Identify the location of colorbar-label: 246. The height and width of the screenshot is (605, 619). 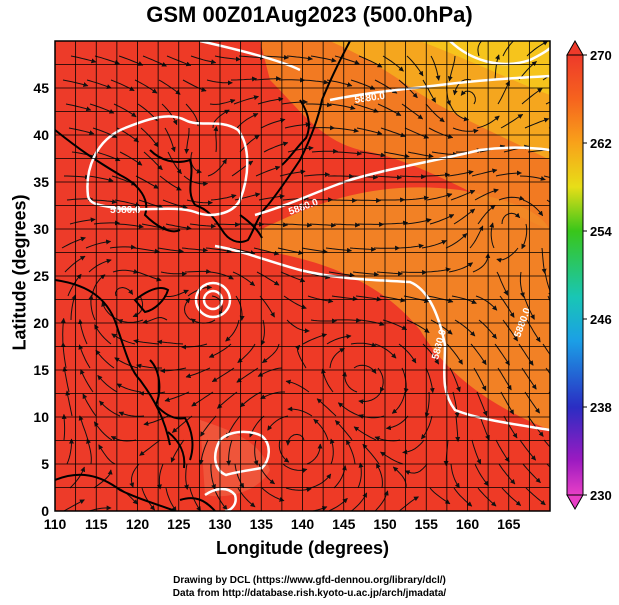
(601, 319).